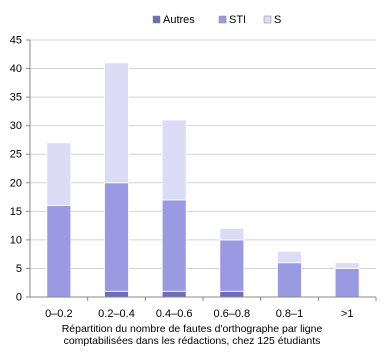  What do you see at coordinates (16, 41) in the screenshot?
I see `y-tick-label: 45` at bounding box center [16, 41].